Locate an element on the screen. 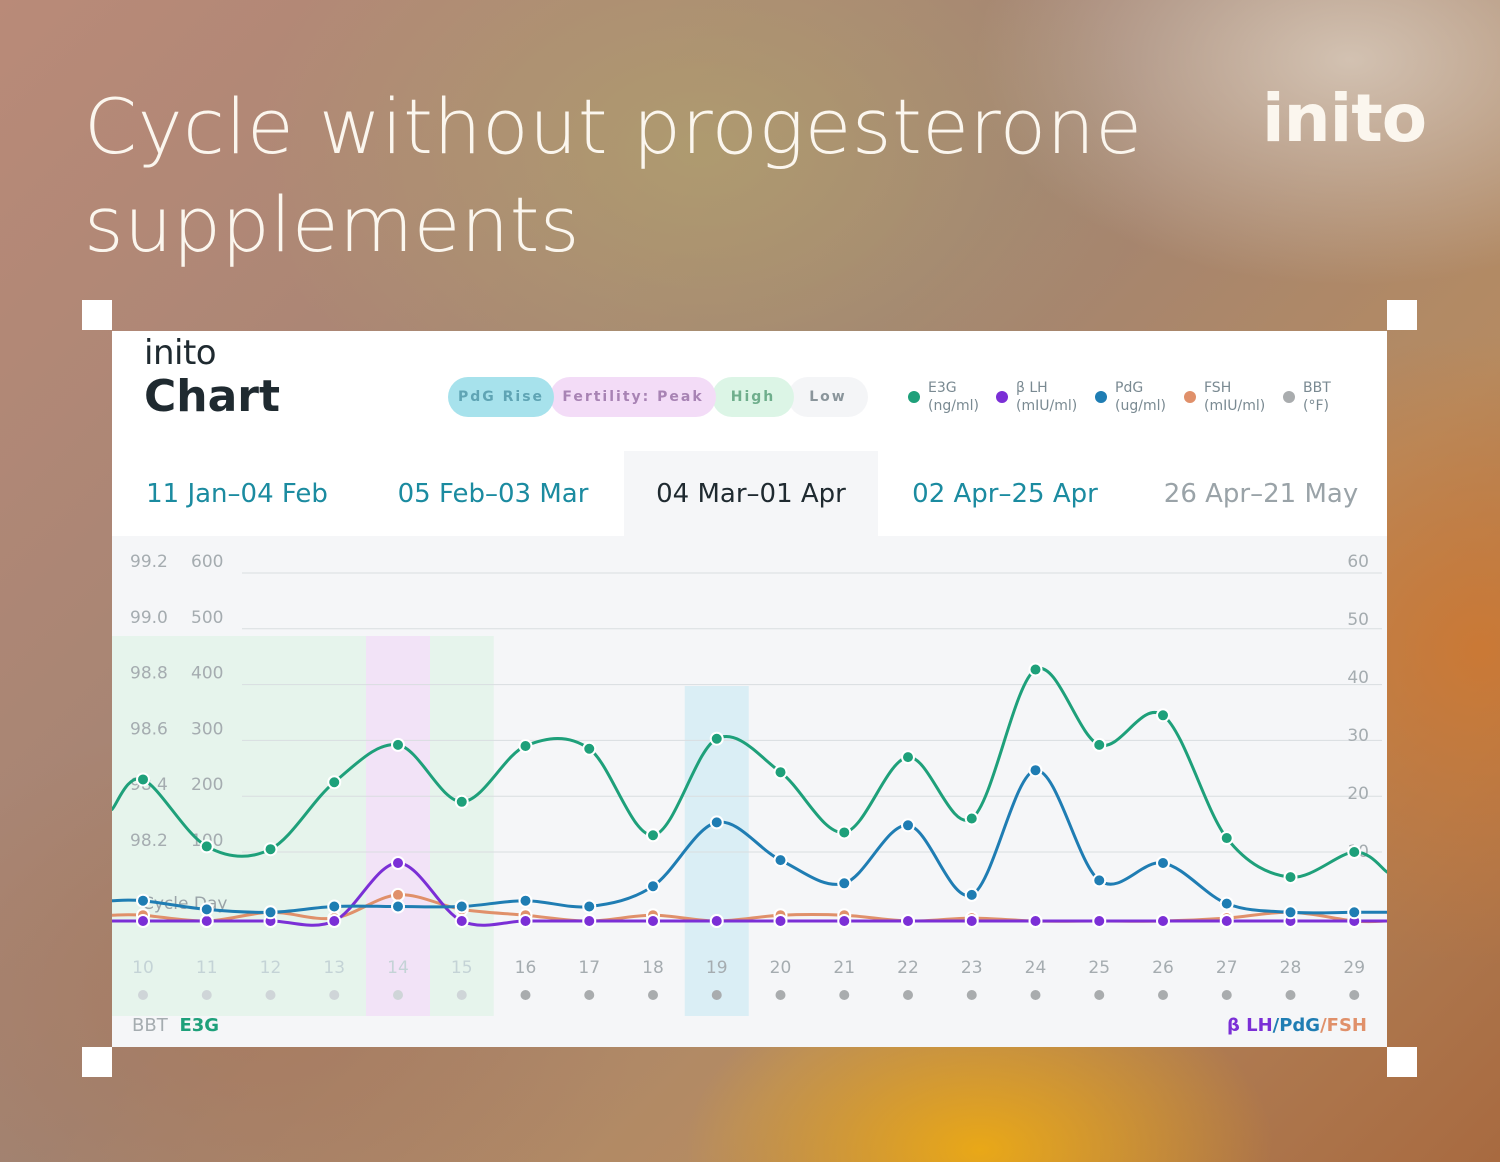 Image resolution: width=1500 pixels, height=1162 pixels. bbt-tick-label: 98.6 is located at coordinates (149, 729).